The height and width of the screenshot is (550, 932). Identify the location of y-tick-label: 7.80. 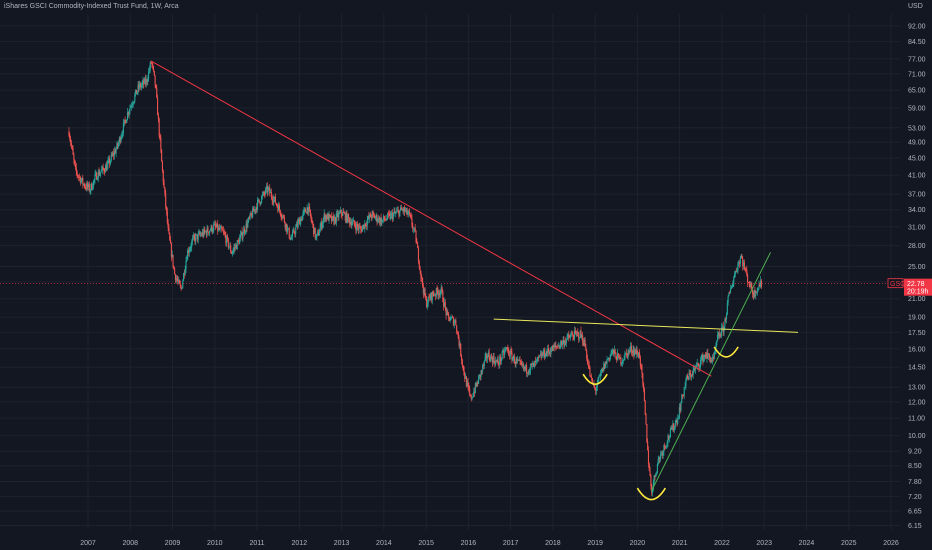
(915, 482).